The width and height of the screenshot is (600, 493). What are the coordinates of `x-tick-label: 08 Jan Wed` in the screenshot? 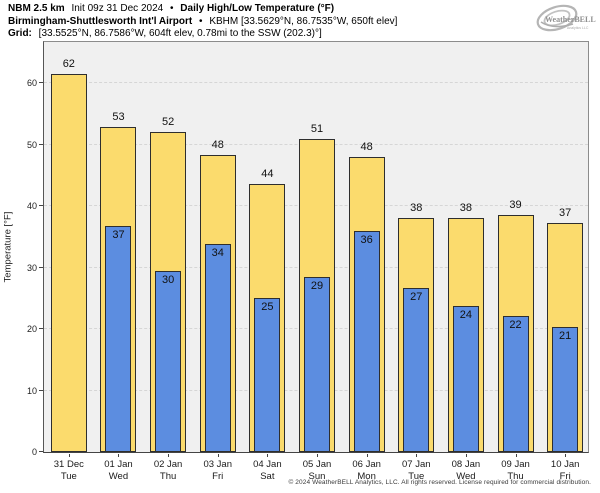 It's located at (466, 470).